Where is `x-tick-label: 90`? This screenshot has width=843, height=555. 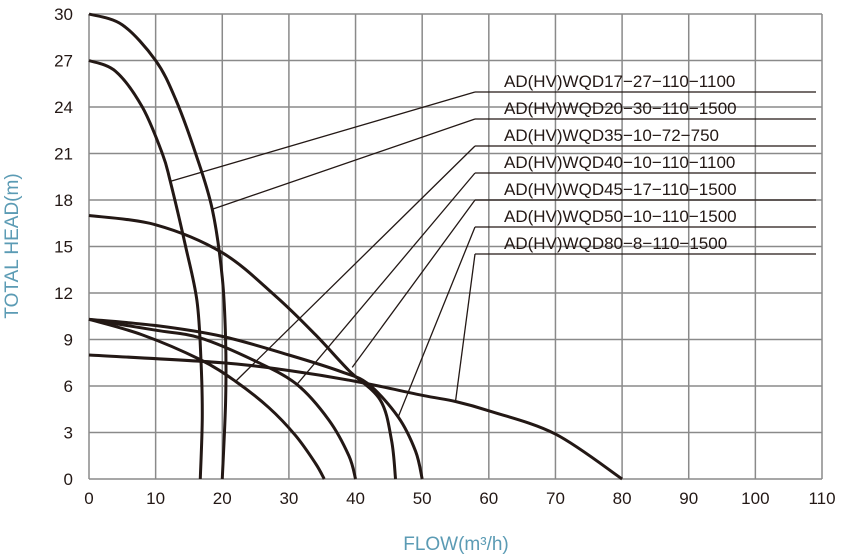
x-tick-label: 90 is located at coordinates (688, 498).